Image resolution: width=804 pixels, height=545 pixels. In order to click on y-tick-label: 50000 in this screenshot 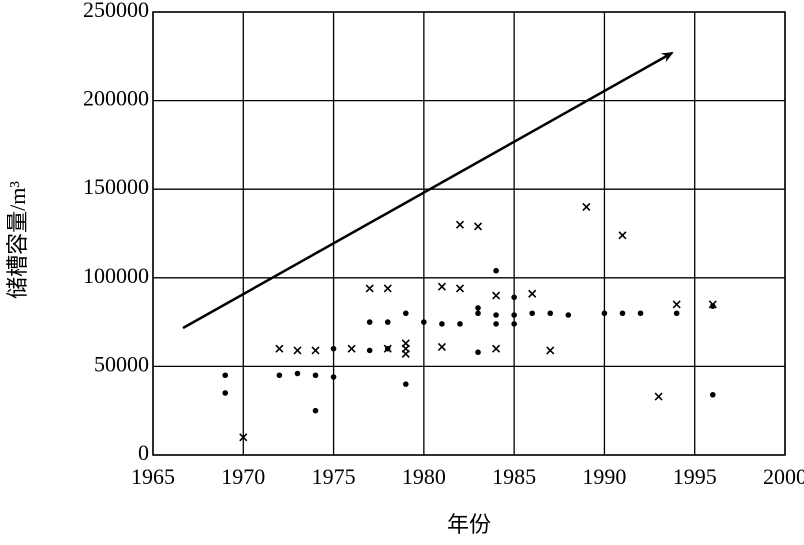, I will do `click(121, 363)`.